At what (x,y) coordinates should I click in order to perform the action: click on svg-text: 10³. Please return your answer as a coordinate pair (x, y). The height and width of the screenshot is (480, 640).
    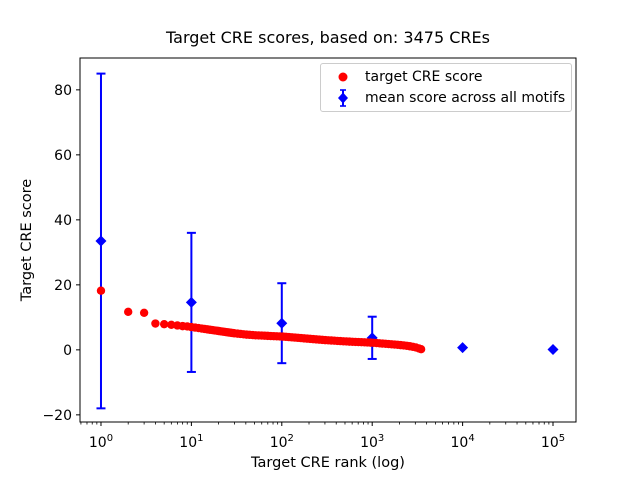
    Looking at the image, I should click on (372, 442).